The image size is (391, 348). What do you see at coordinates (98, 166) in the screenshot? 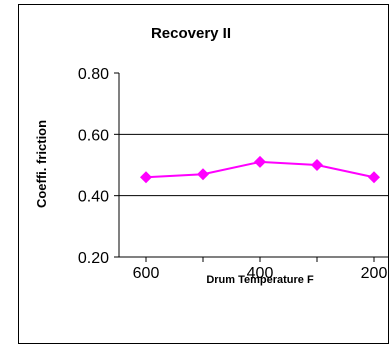
I see `y-ticks: 0.20 0.40 0.60 0.80` at bounding box center [98, 166].